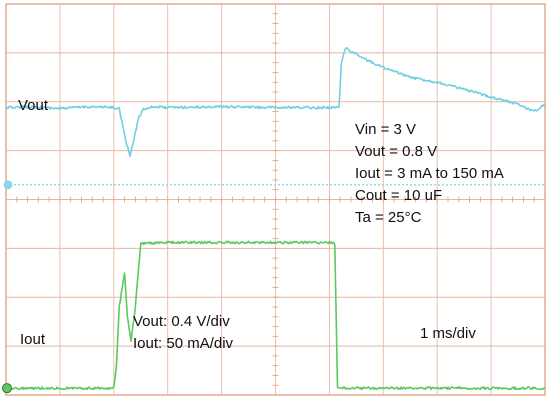  What do you see at coordinates (7, 388) in the screenshot?
I see `channel-2-marker` at bounding box center [7, 388].